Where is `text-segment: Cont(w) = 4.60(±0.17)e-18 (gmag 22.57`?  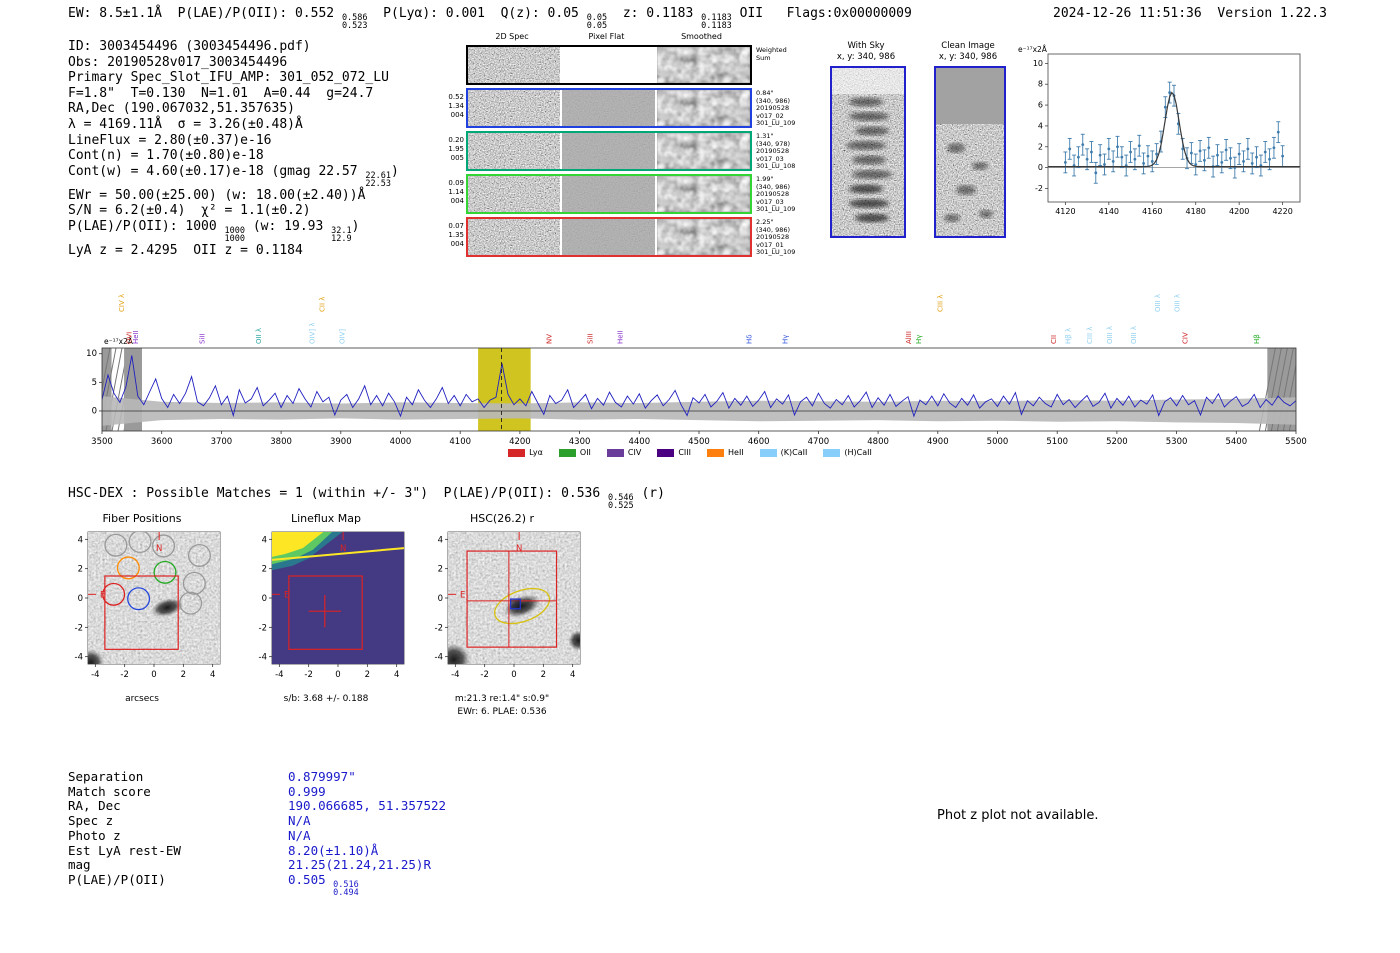 text-segment: Cont(w) = 4.60(±0.17)e-18 (gmag 22.57 is located at coordinates (217, 171).